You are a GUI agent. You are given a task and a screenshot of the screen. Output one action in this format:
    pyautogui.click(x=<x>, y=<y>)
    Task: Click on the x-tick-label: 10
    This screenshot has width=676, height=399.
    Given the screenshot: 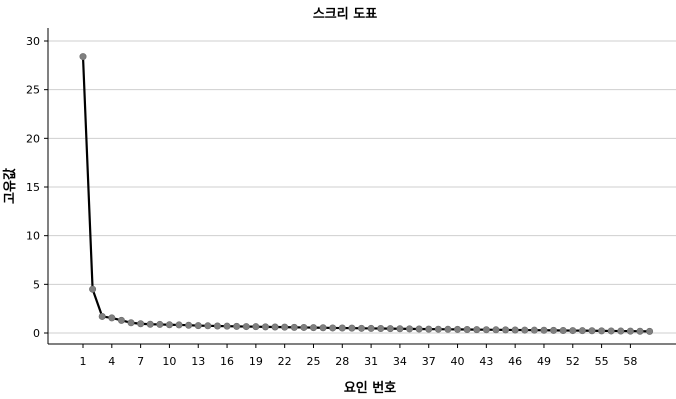 What is the action you would take?
    pyautogui.click(x=169, y=361)
    